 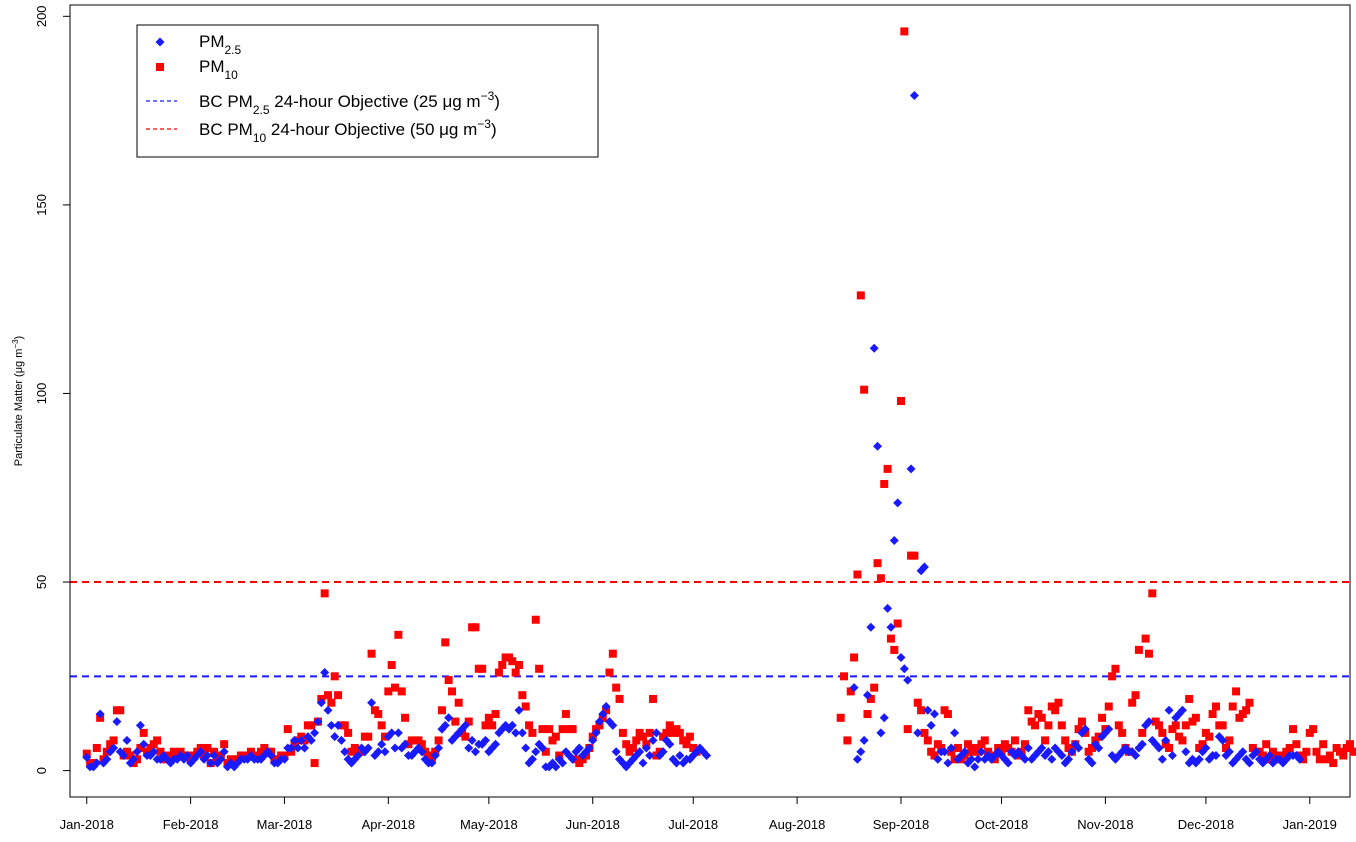 What do you see at coordinates (1206, 824) in the screenshot?
I see `x-tick-label: Dec-2018` at bounding box center [1206, 824].